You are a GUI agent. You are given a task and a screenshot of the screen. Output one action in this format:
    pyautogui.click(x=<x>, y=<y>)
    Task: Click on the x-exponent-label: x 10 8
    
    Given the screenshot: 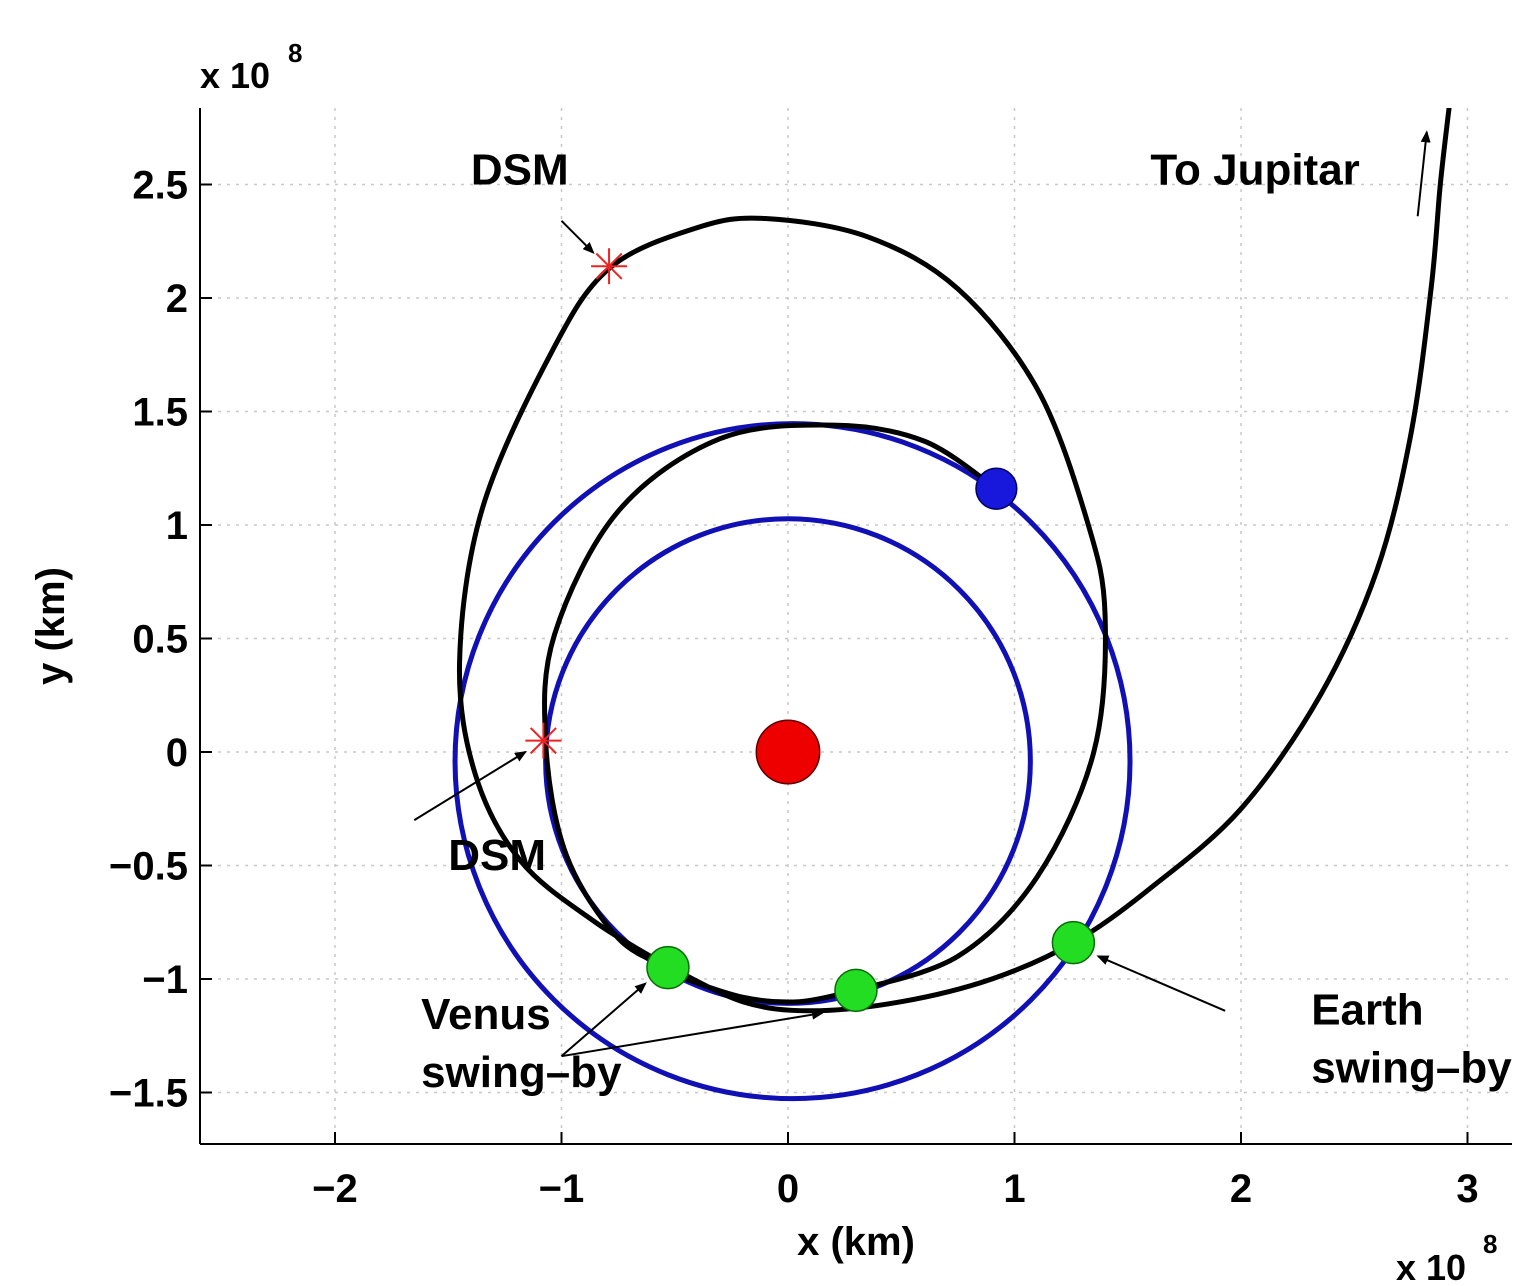 What is the action you would take?
    pyautogui.click(x=1446, y=1257)
    